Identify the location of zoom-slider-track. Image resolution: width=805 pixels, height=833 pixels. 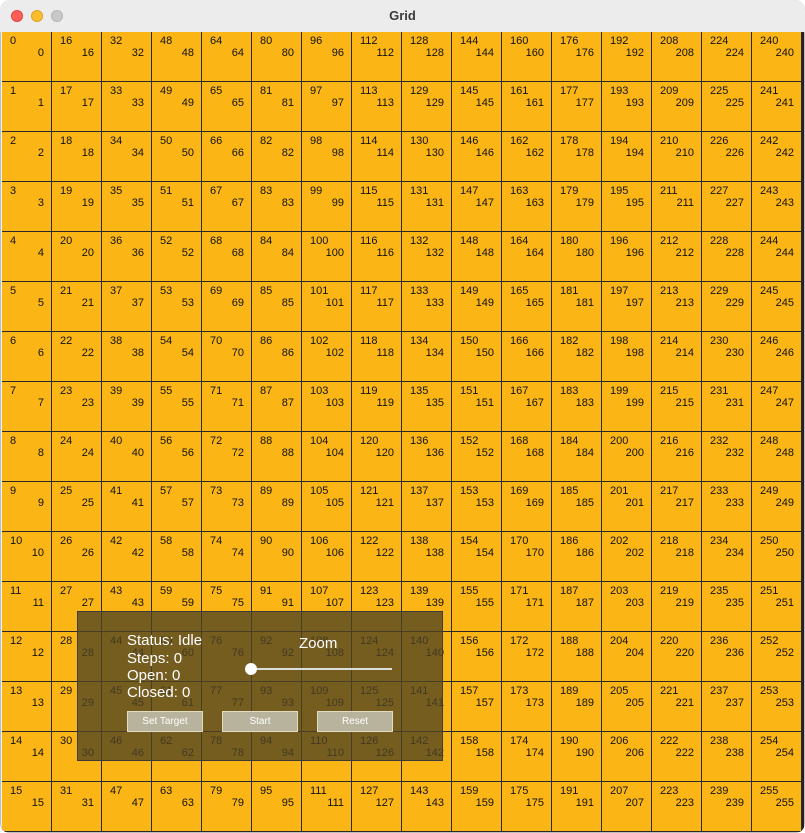
(321, 669).